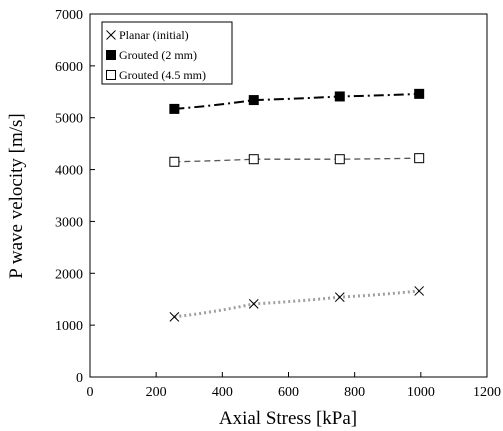 The image size is (503, 431). Describe the element at coordinates (69, 119) in the screenshot. I see `y-tick-label: 5000` at that location.